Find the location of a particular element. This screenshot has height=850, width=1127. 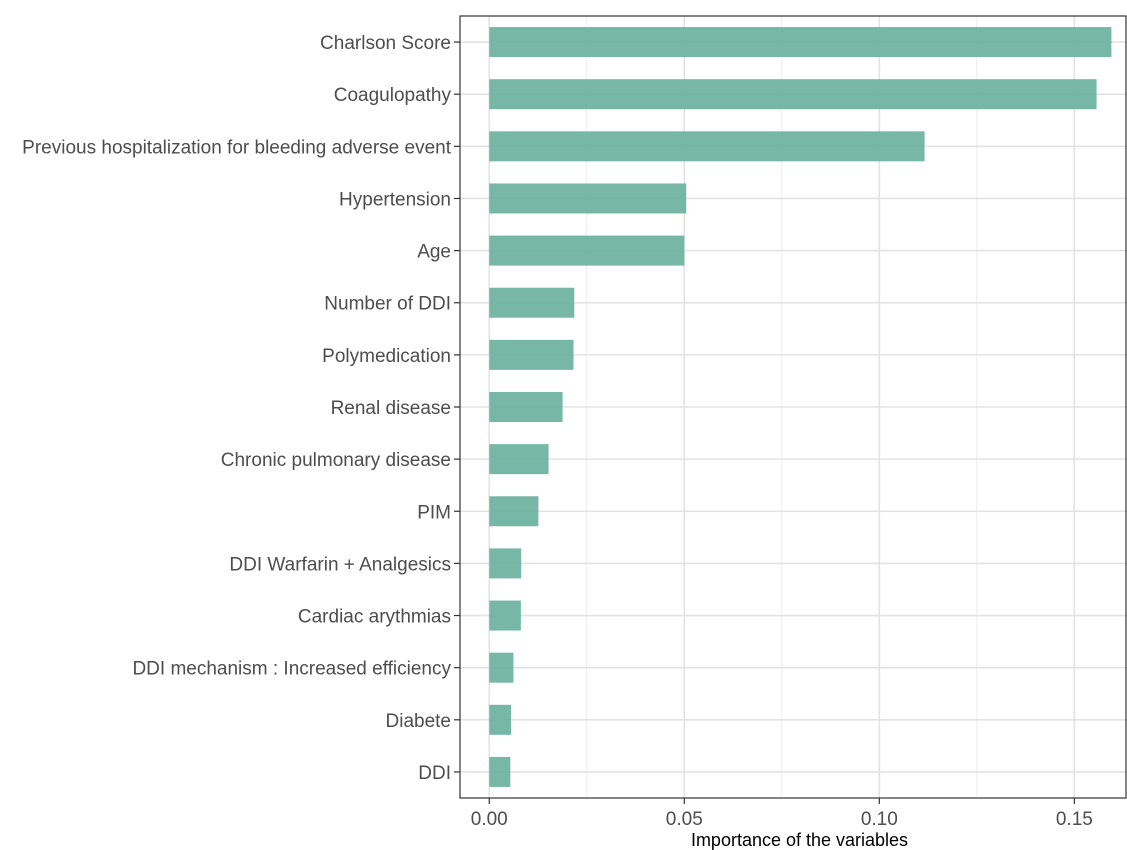

y-tick-label: Coagulopathy is located at coordinates (393, 95).